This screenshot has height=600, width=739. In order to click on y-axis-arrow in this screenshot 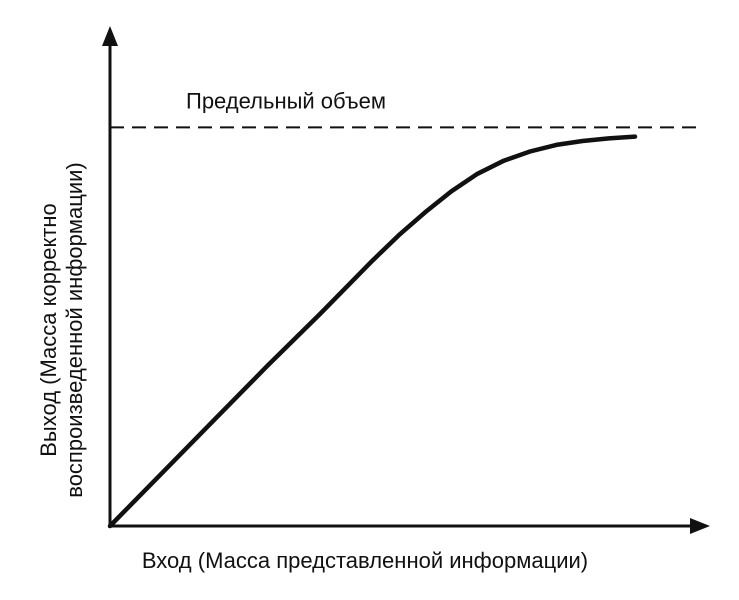, I will do `click(110, 36)`.